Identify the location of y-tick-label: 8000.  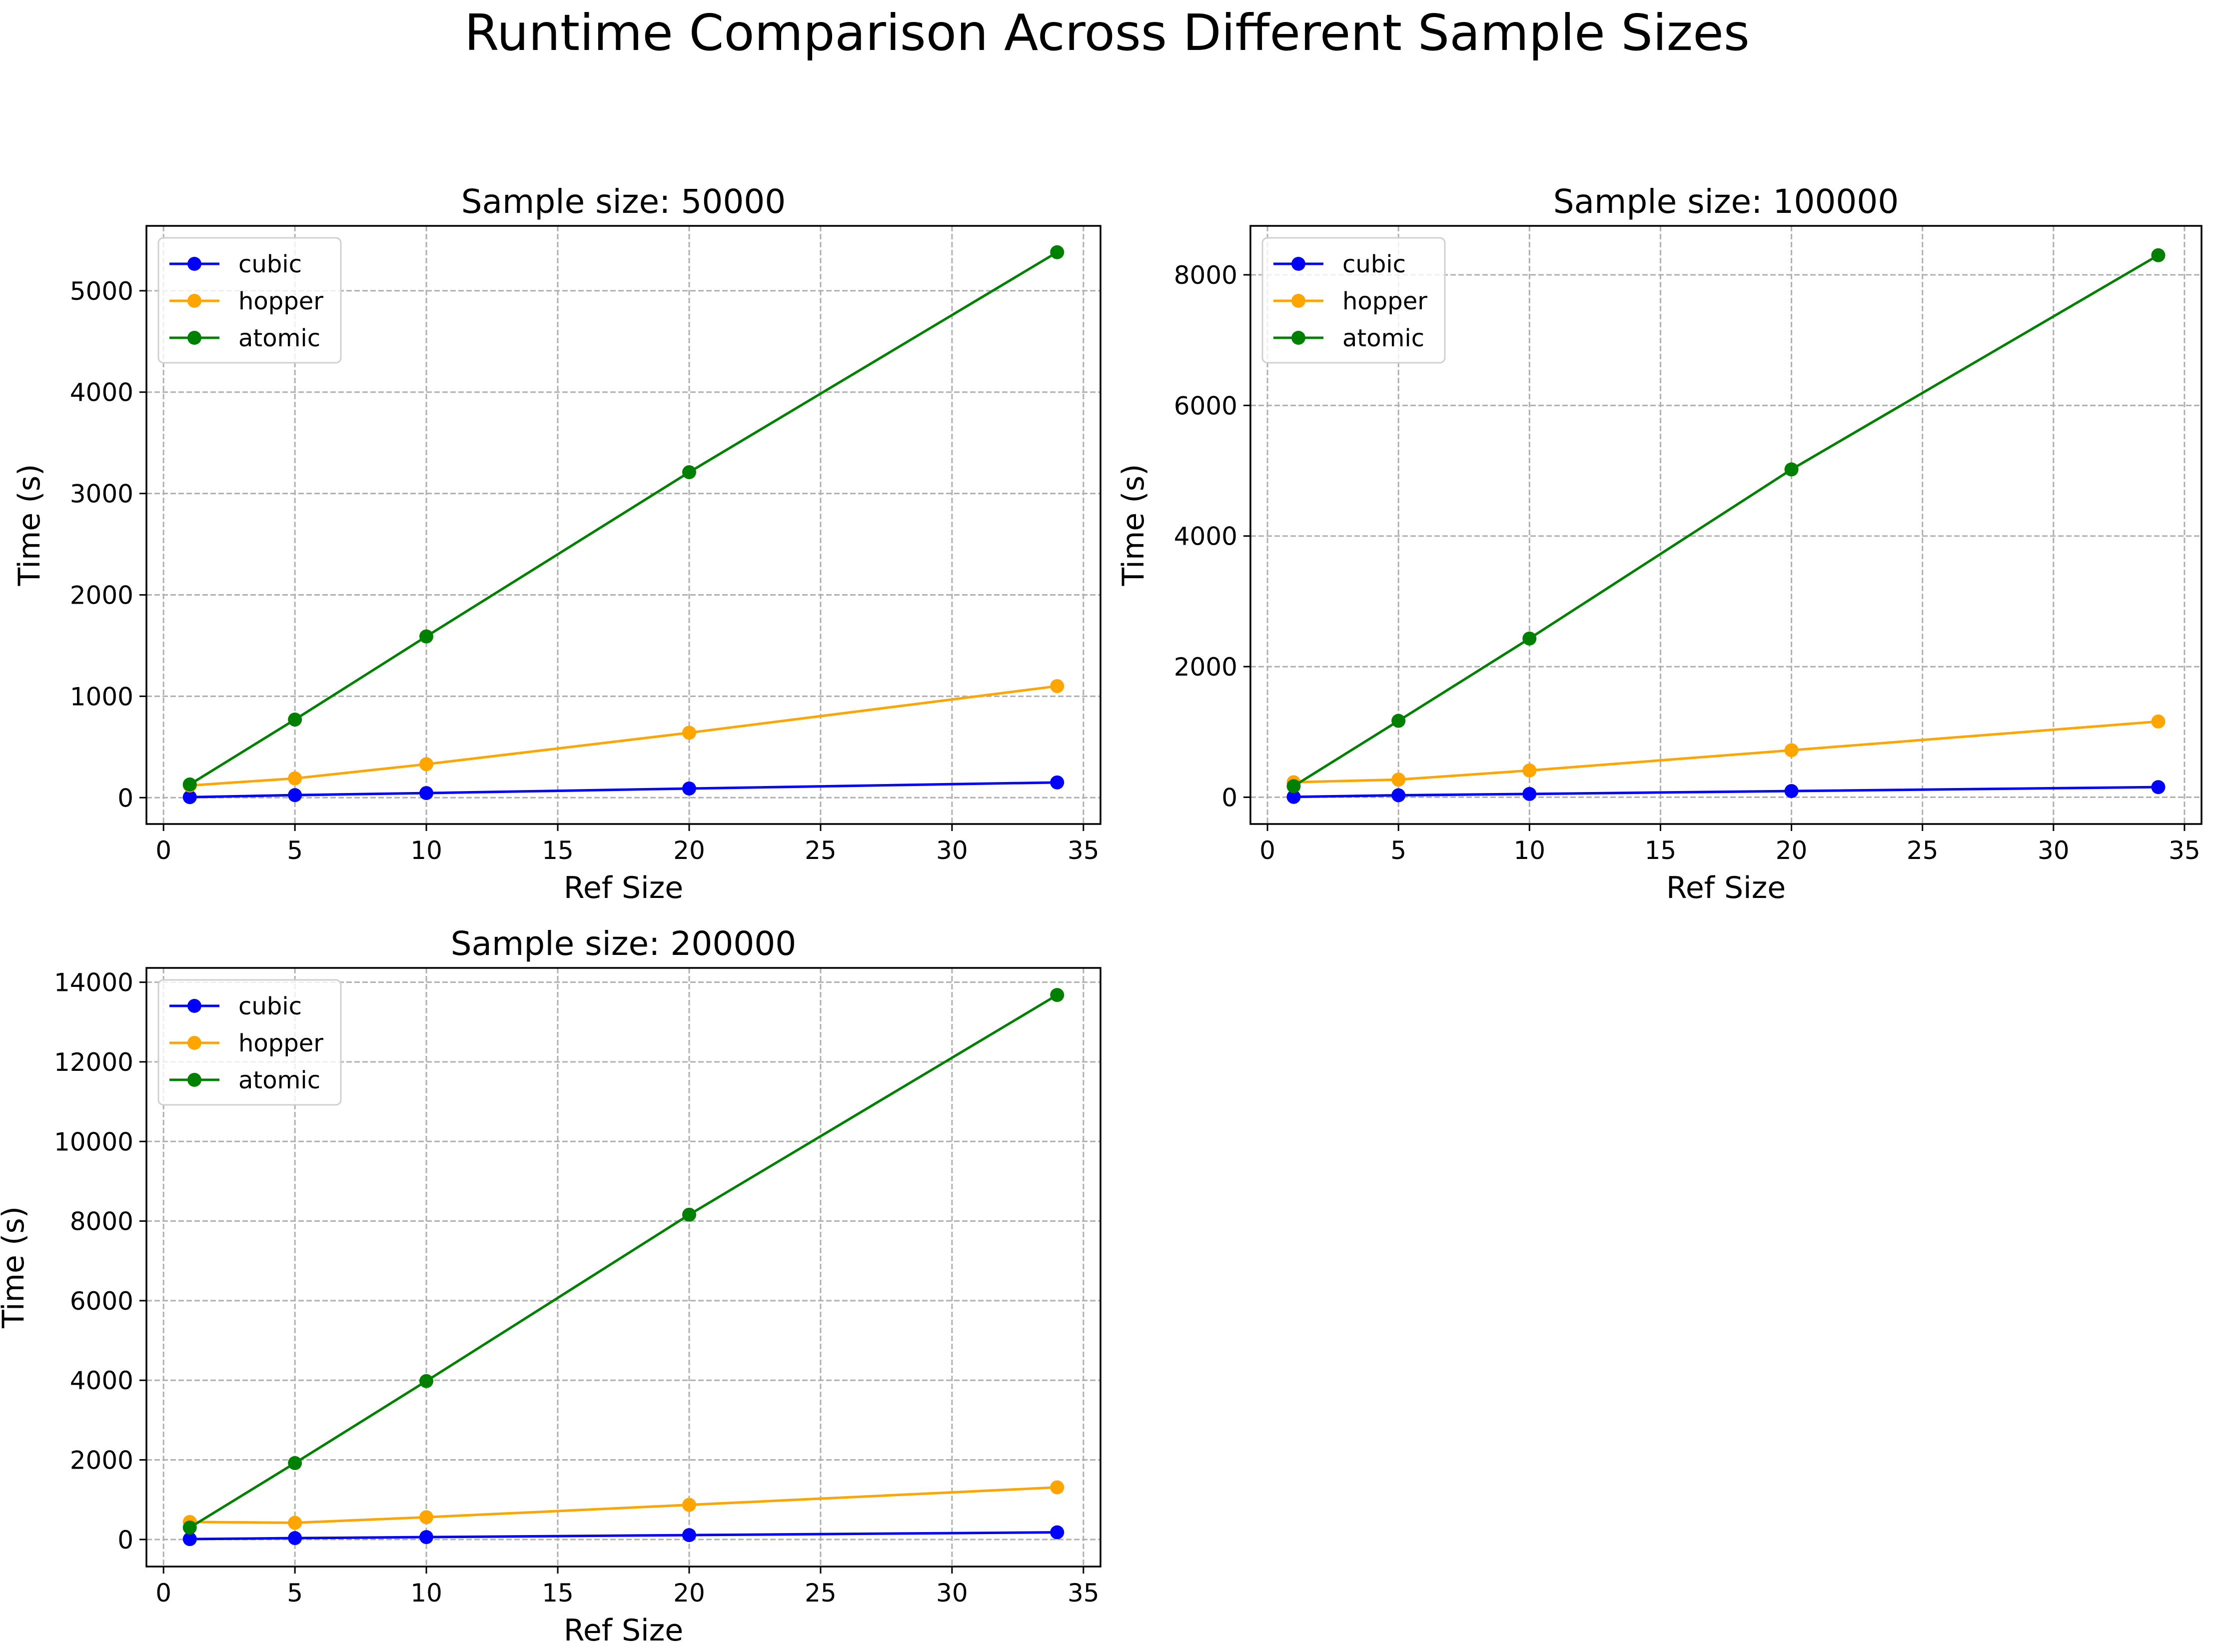
(101, 1221).